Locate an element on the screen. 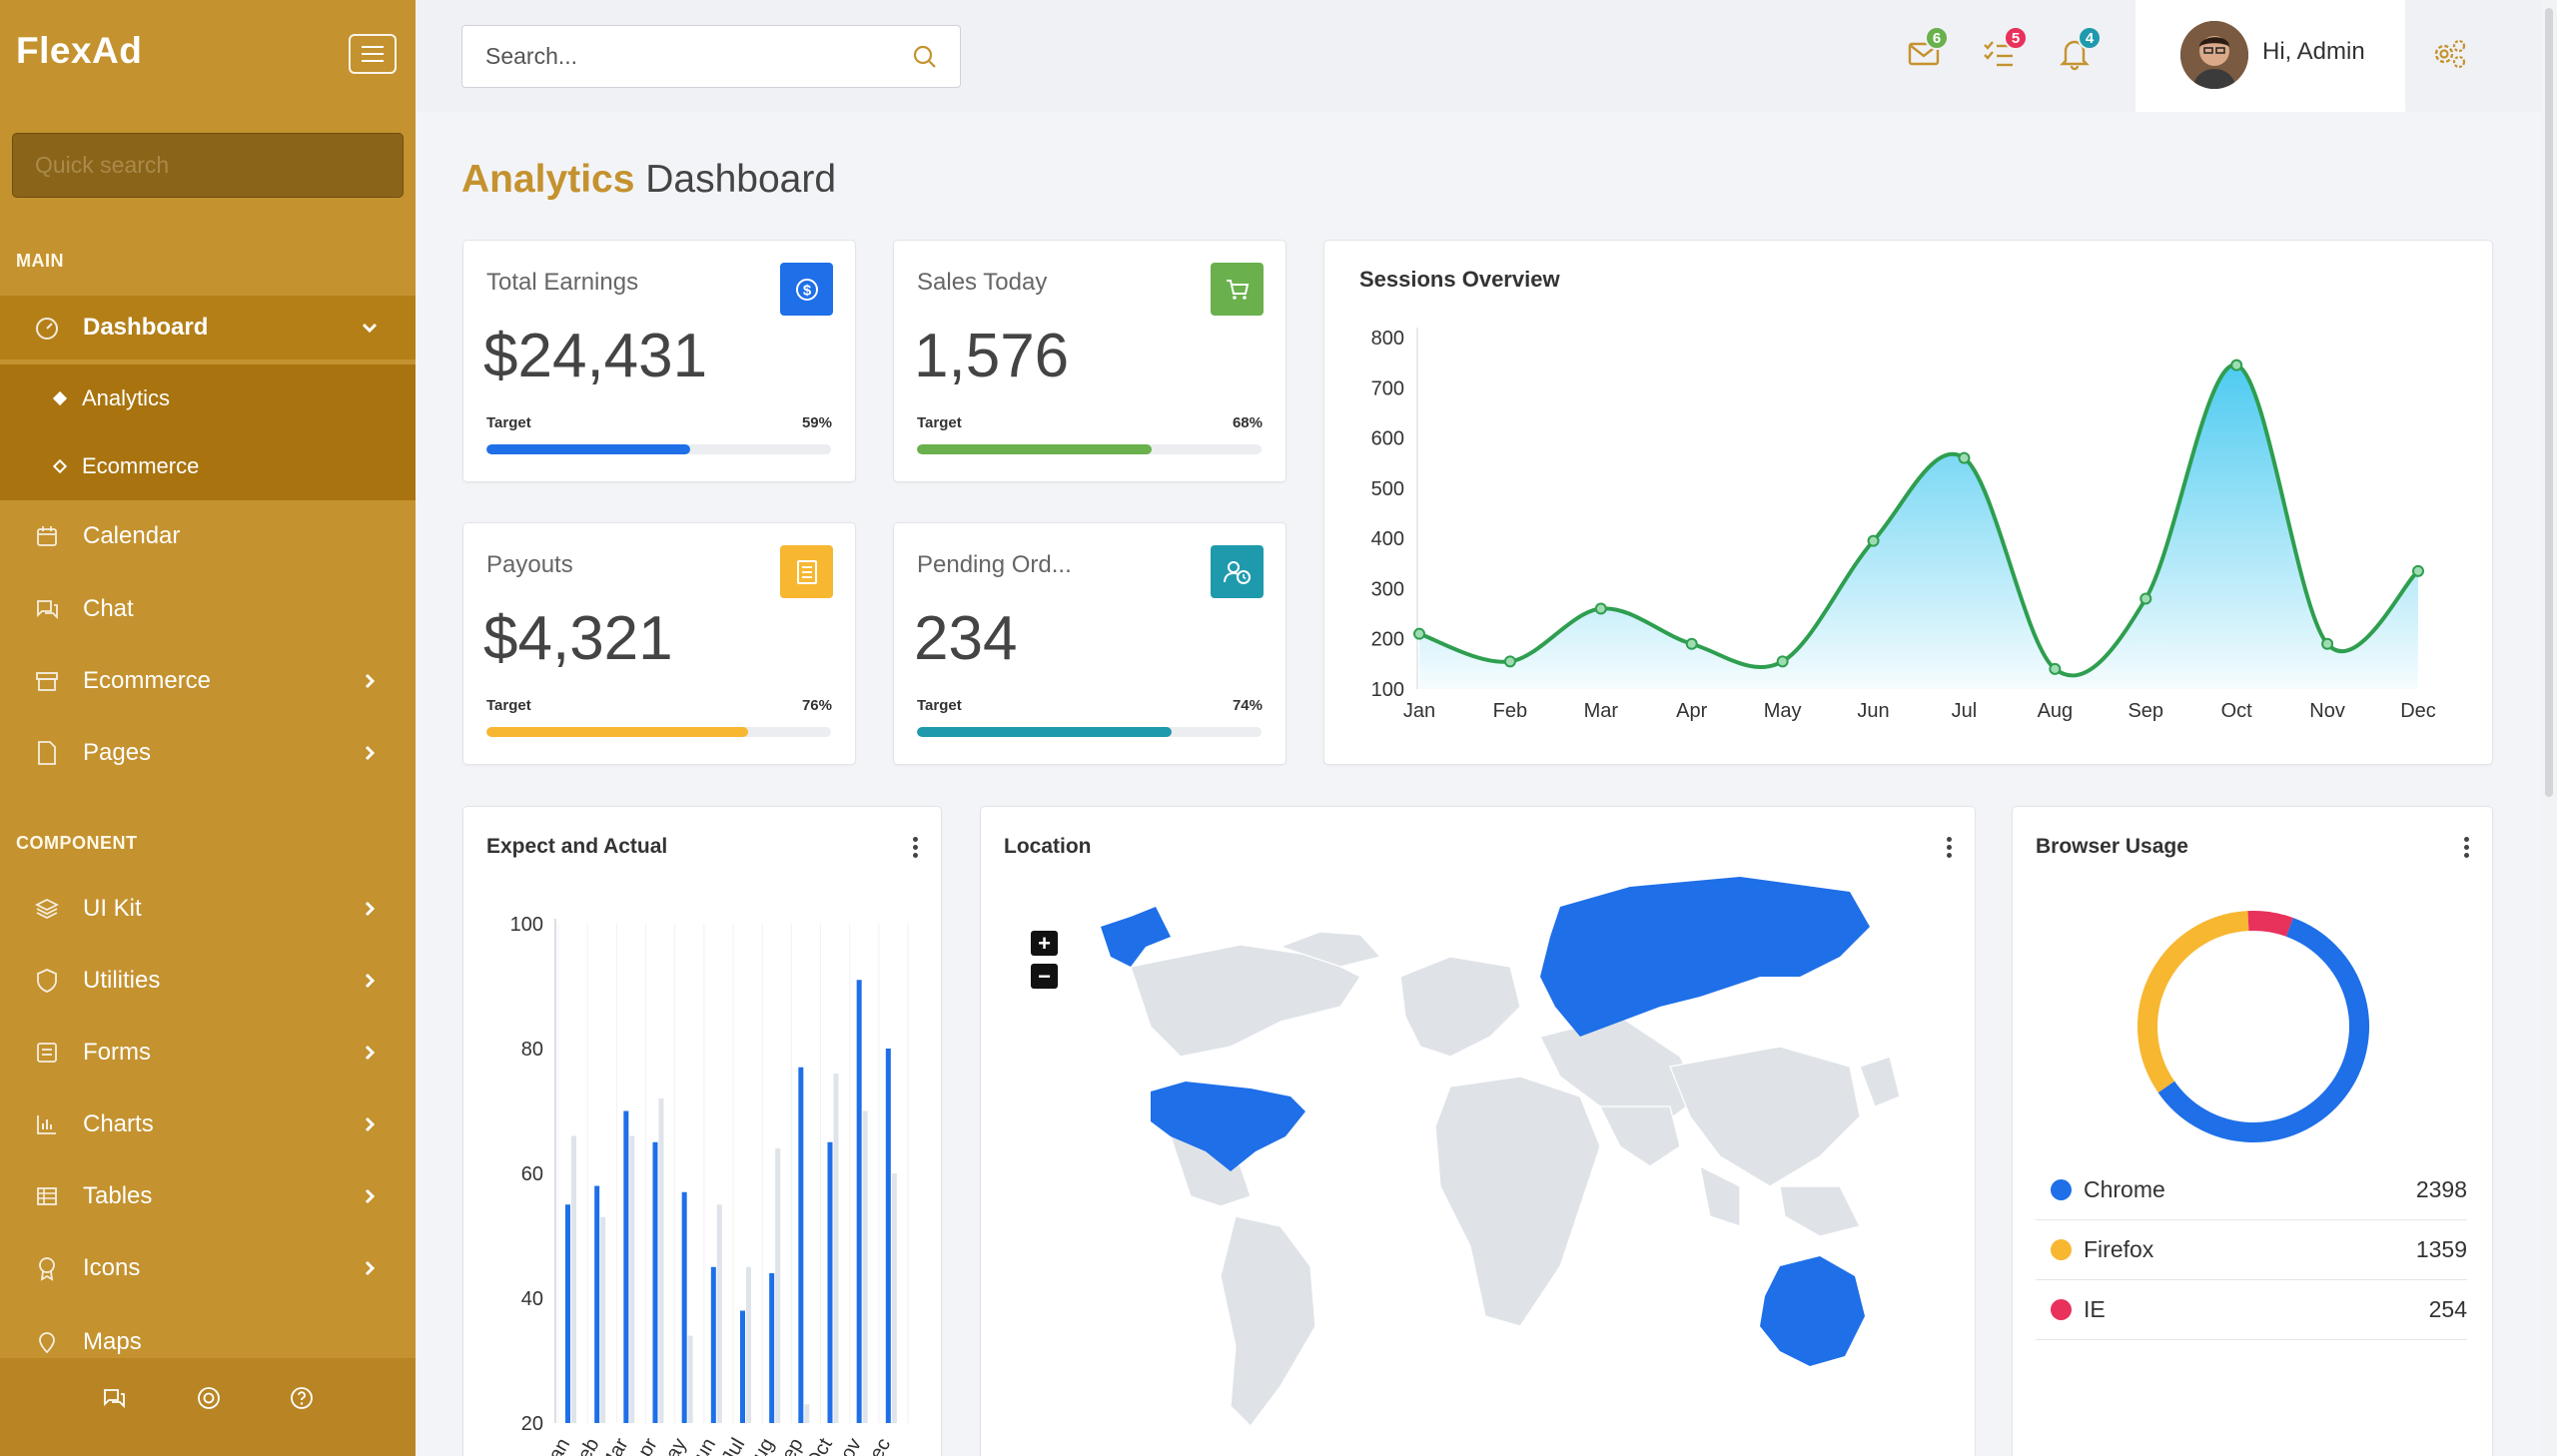  series-area is located at coordinates (1918, 527).